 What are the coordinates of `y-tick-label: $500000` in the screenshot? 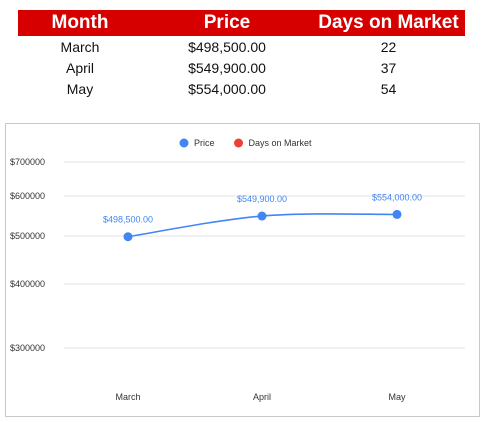 It's located at (27, 236).